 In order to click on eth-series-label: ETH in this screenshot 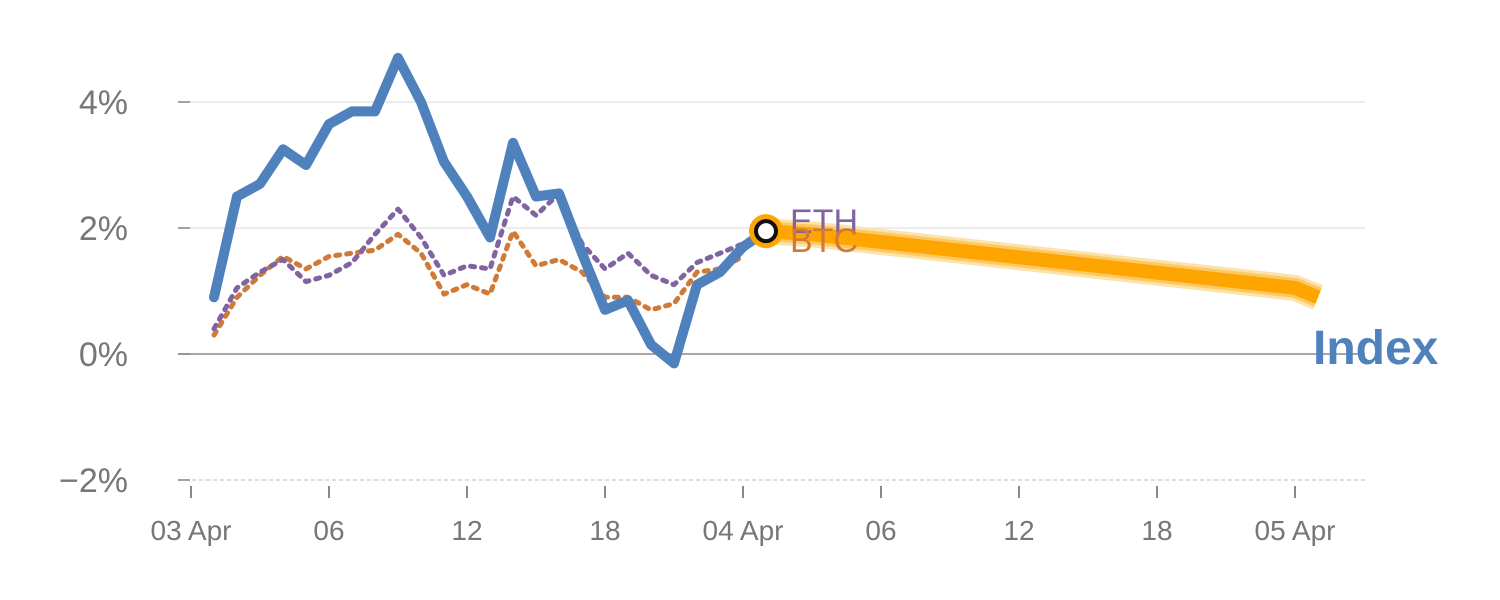, I will do `click(824, 222)`.